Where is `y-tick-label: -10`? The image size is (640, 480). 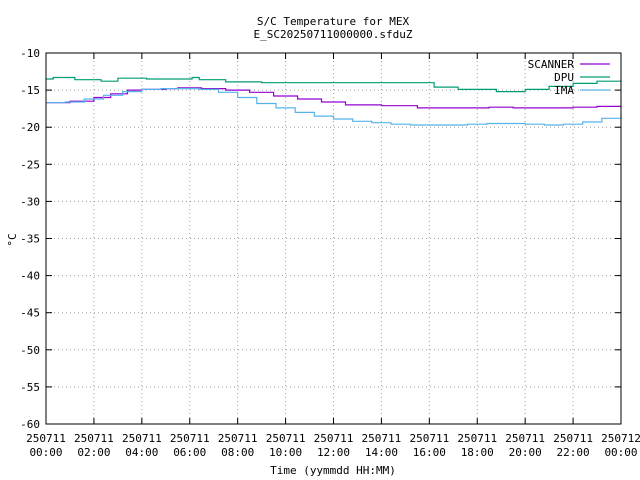 y-tick-label: -10 is located at coordinates (30, 53).